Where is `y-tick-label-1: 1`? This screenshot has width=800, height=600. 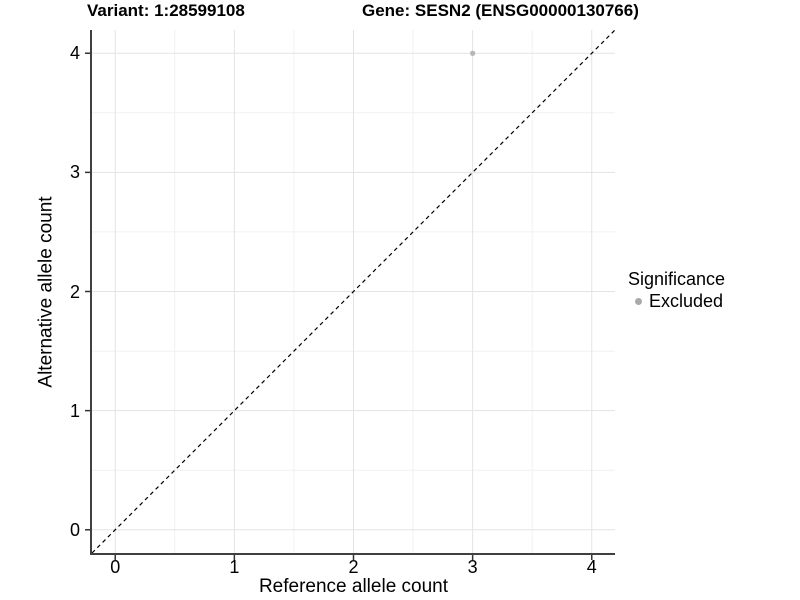
y-tick-label-1: 1 is located at coordinates (74, 410).